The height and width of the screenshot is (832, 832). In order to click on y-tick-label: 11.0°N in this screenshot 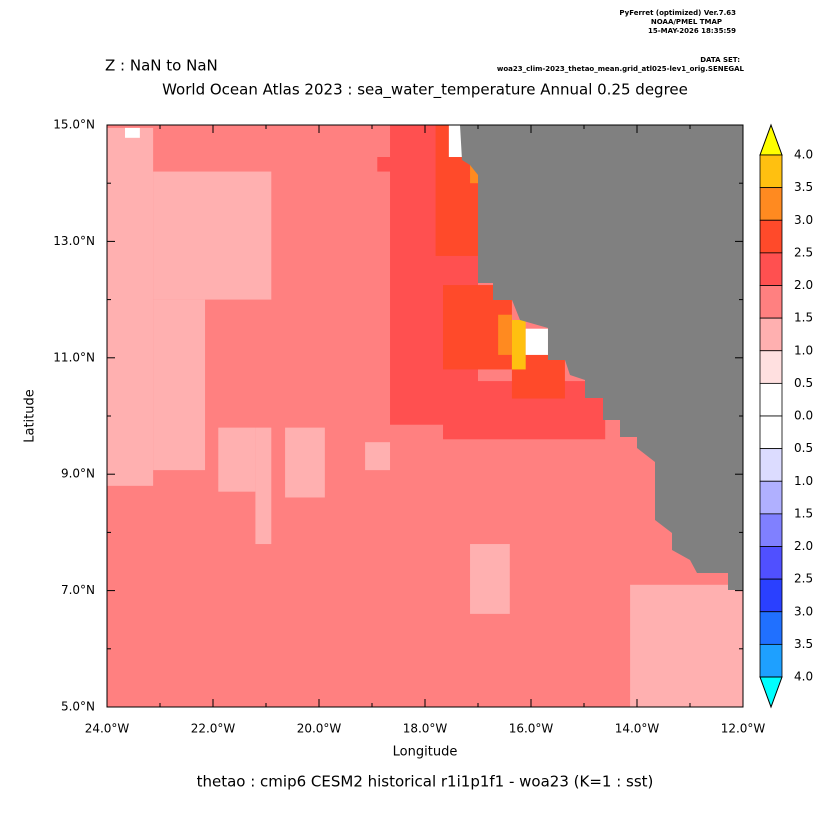, I will do `click(74, 357)`.